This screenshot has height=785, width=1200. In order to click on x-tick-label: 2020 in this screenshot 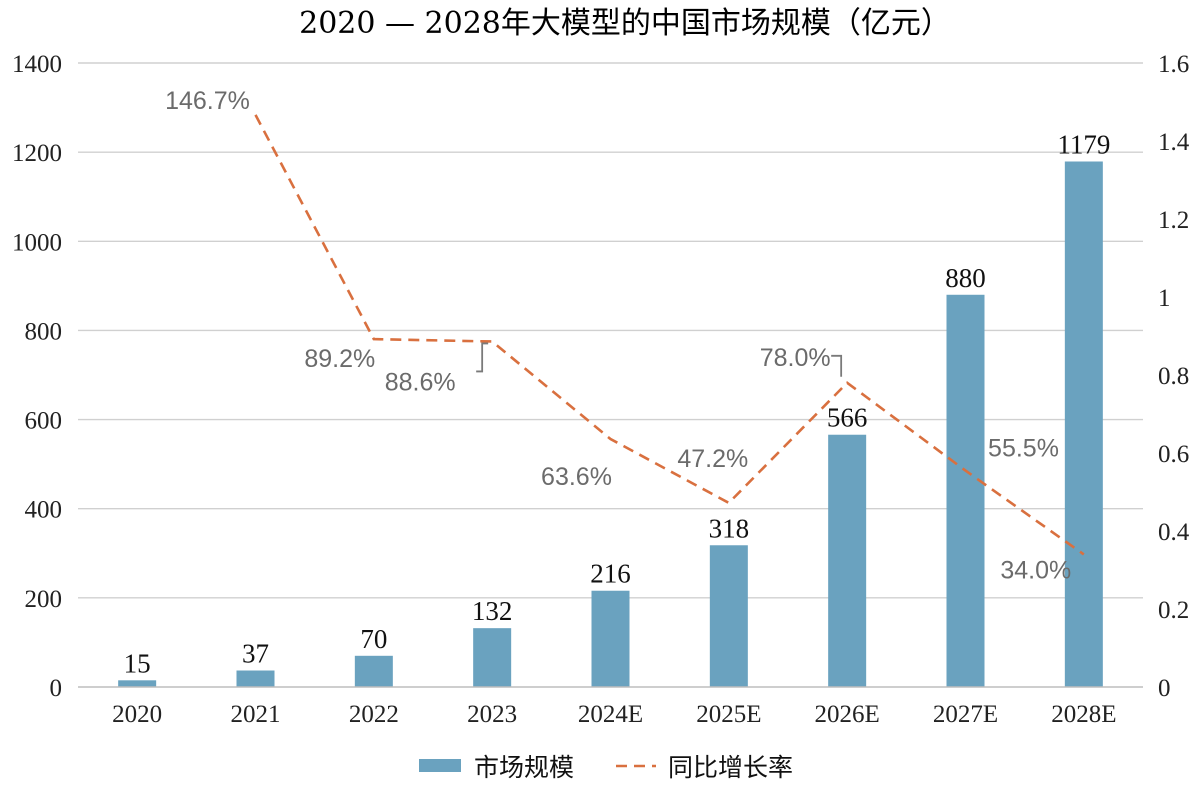, I will do `click(137, 714)`.